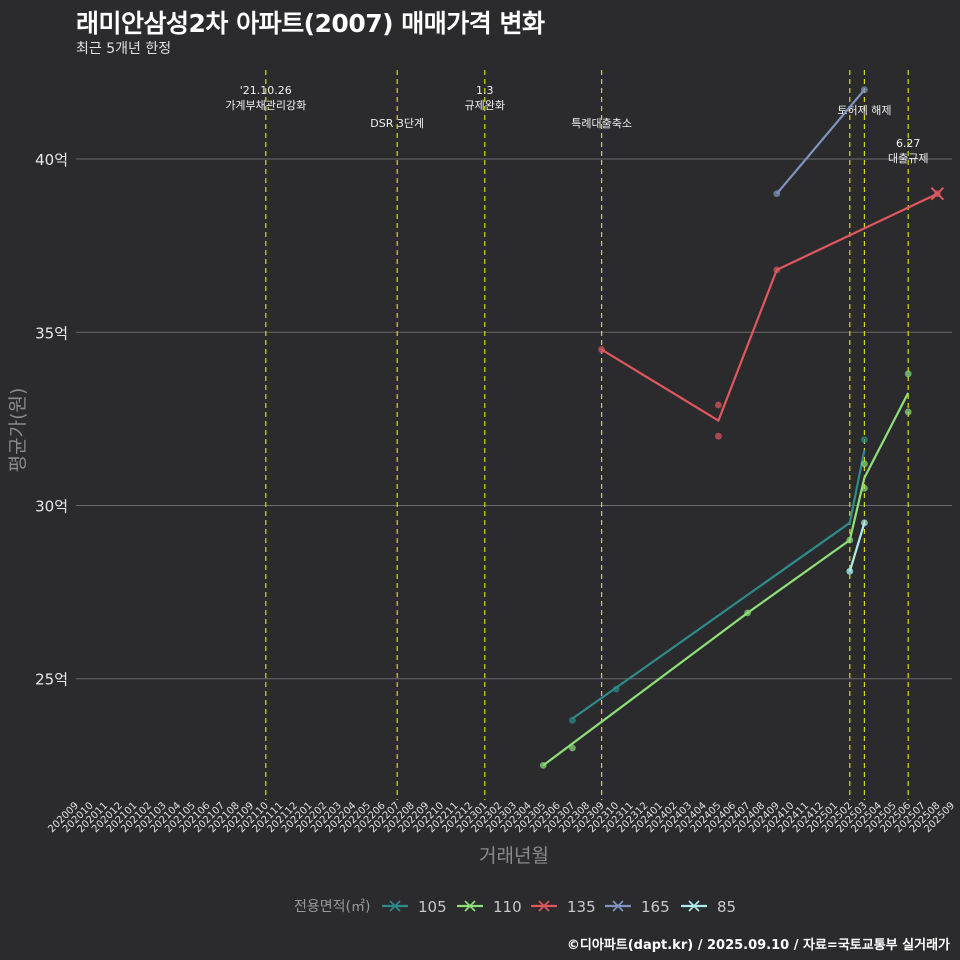 This screenshot has width=960, height=960. I want to click on event-label: 토허제 해제, so click(864, 110).